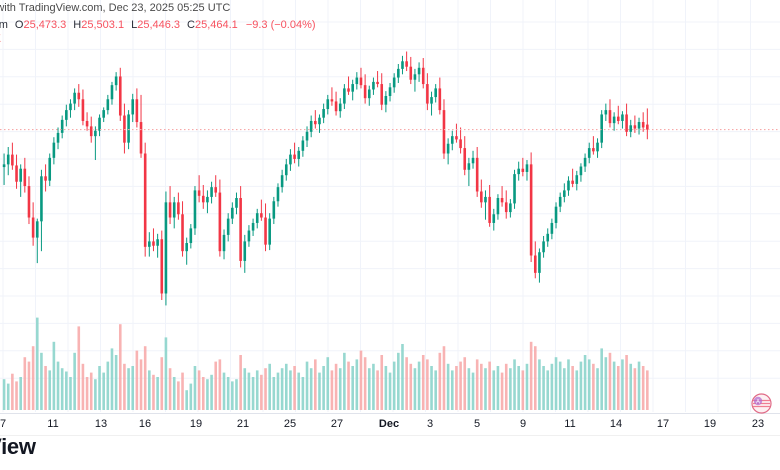 The width and height of the screenshot is (780, 470). Describe the element at coordinates (663, 424) in the screenshot. I see `x-axis-tick: 17` at that location.